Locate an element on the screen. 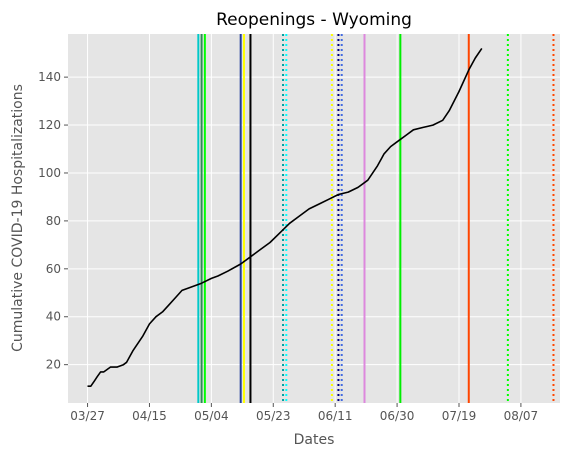  y-tick-label: 20 is located at coordinates (53, 365).